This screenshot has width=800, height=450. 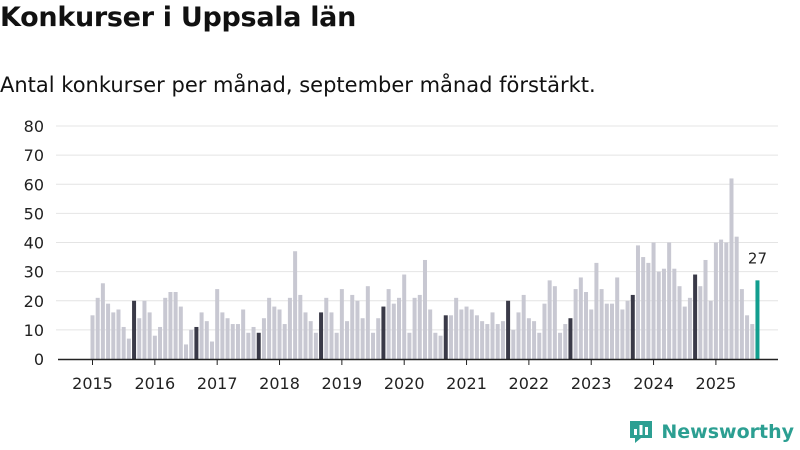 I want to click on y-tick-label: 80, so click(x=34, y=126).